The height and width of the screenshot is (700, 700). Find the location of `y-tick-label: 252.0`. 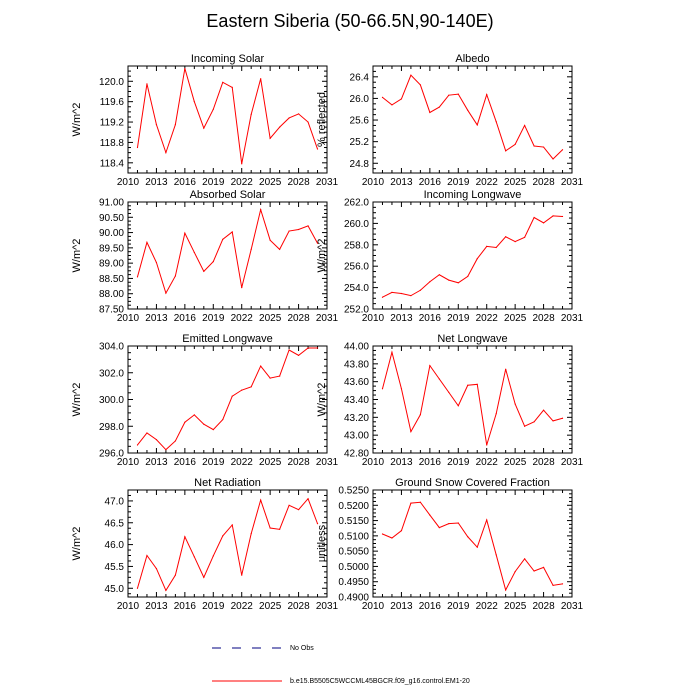

y-tick-label: 252.0 is located at coordinates (356, 310).